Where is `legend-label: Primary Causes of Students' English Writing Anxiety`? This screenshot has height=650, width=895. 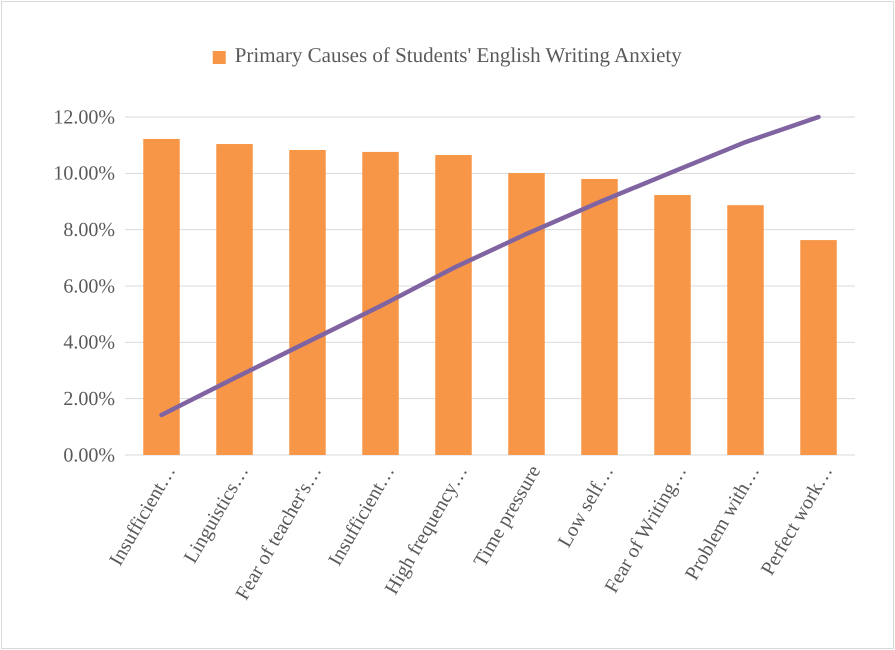
legend-label: Primary Causes of Students' English Writing Anxiety is located at coordinates (458, 55).